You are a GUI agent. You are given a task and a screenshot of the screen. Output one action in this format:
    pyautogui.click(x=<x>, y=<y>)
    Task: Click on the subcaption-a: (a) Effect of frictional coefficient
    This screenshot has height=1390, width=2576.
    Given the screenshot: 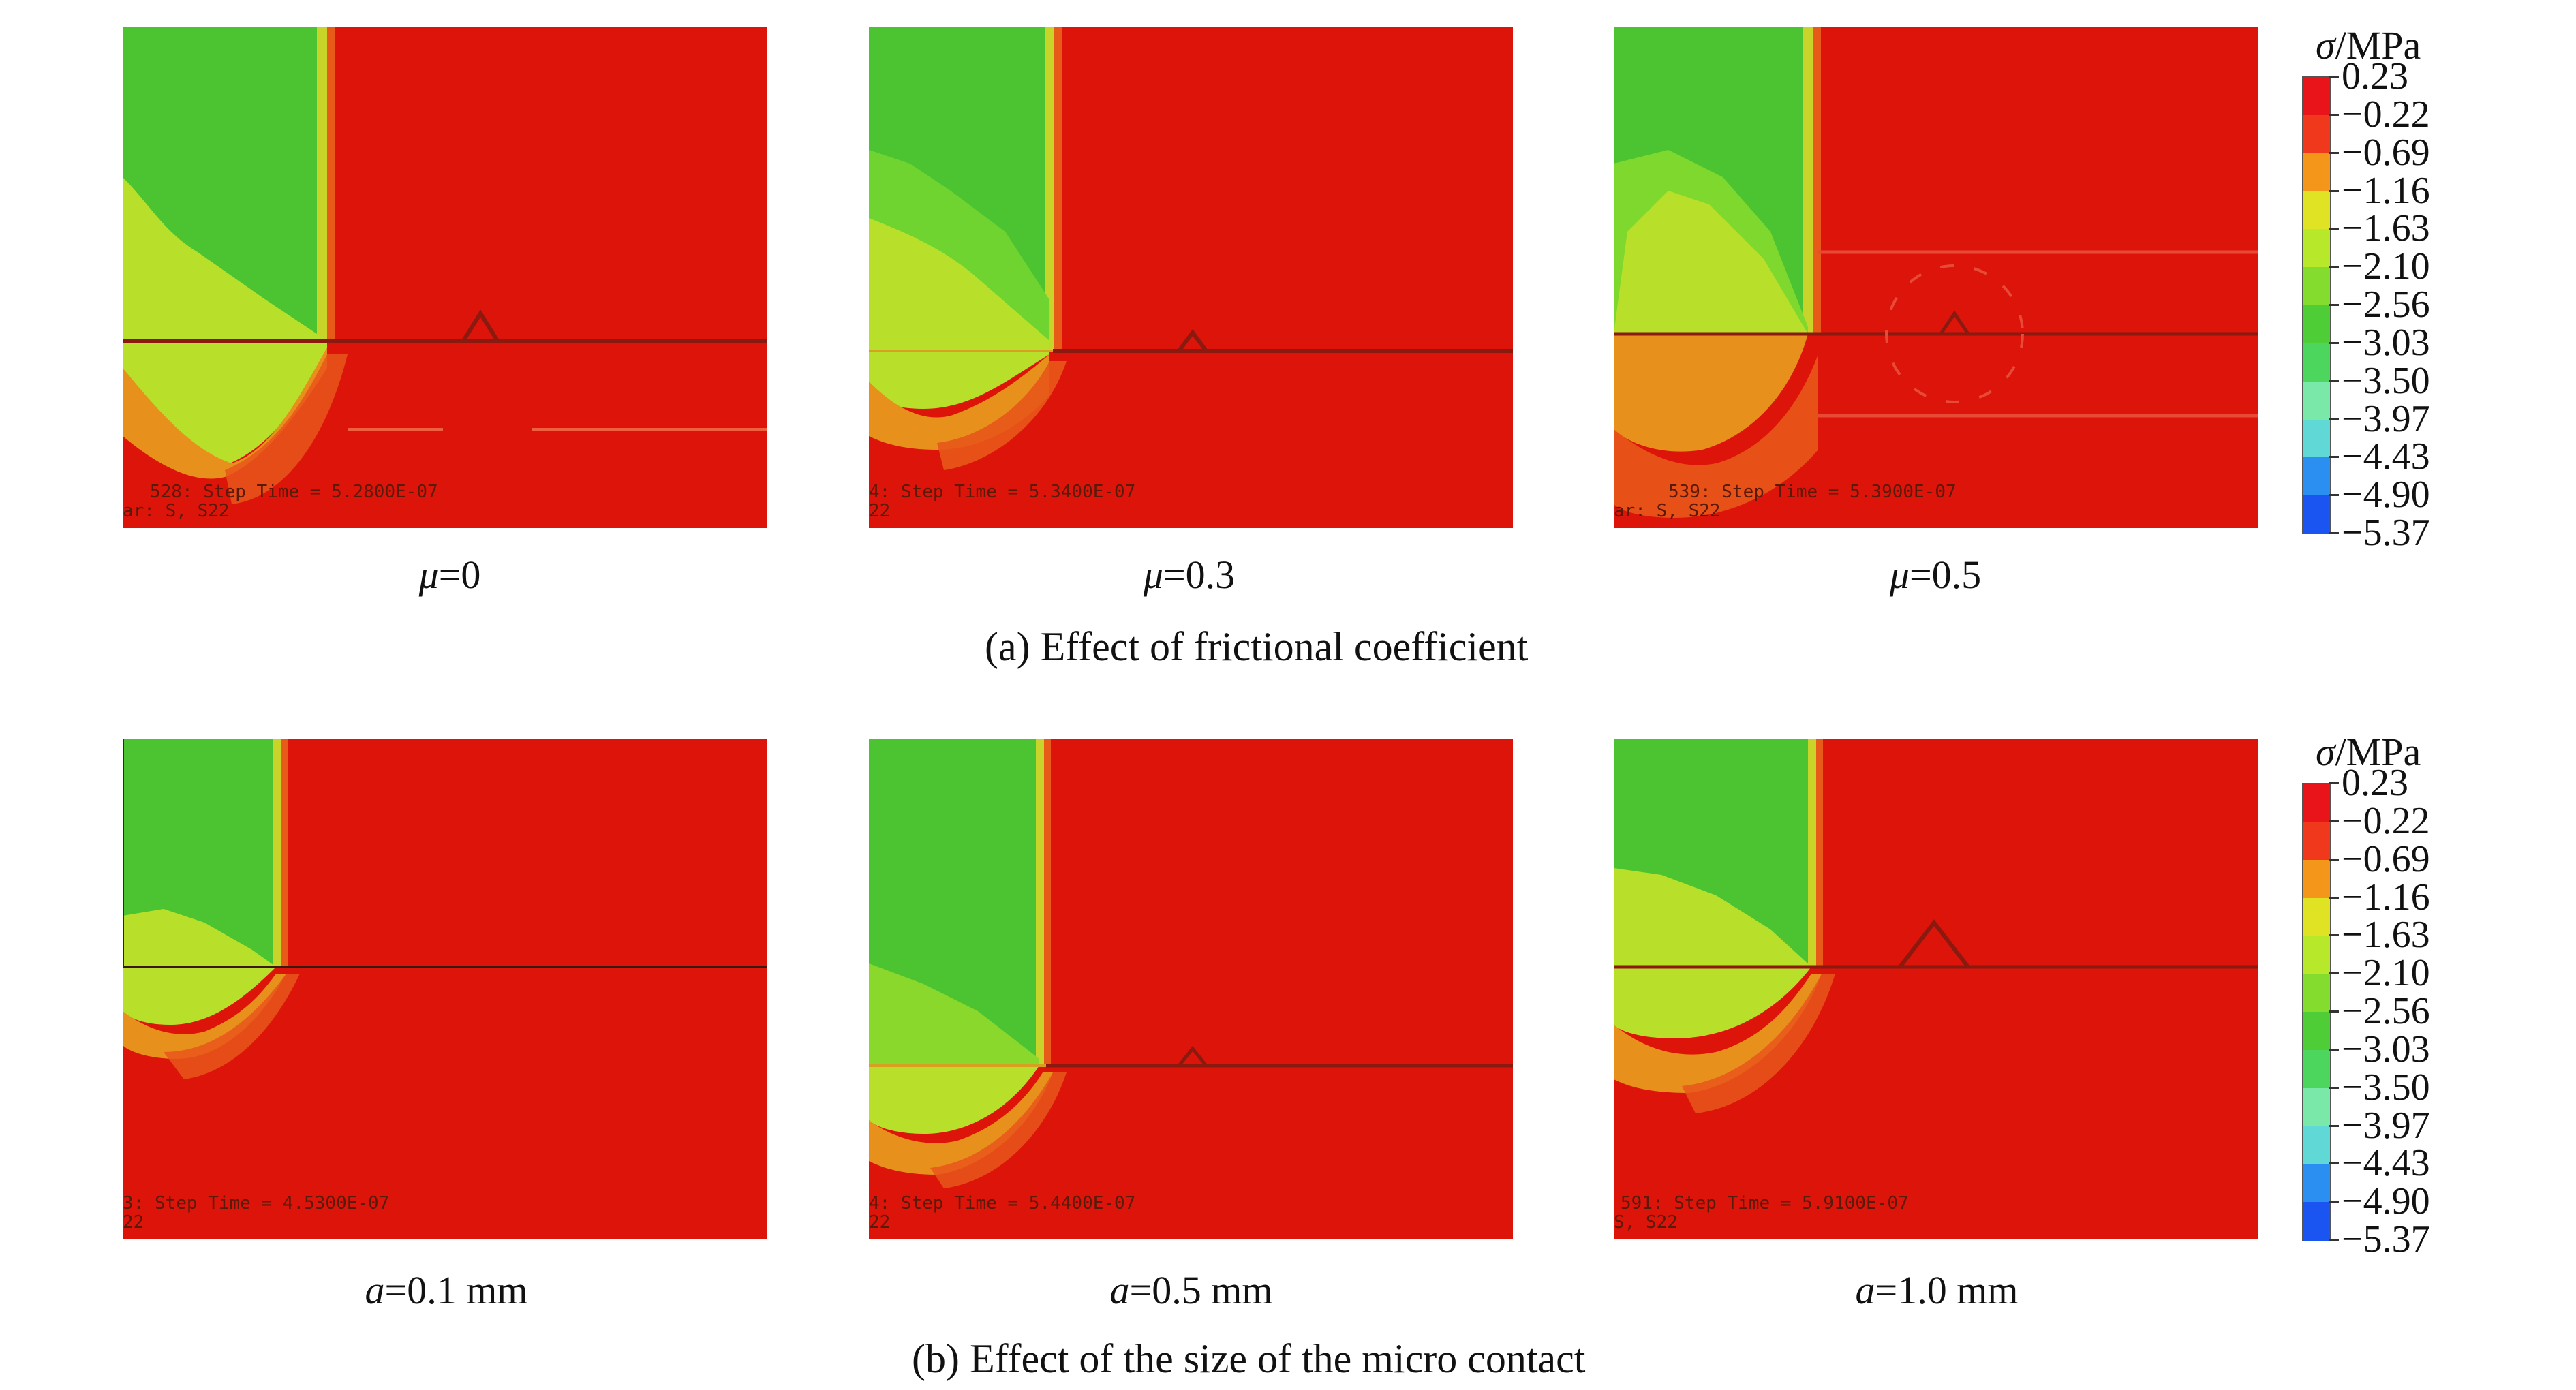 What is the action you would take?
    pyautogui.click(x=1257, y=646)
    